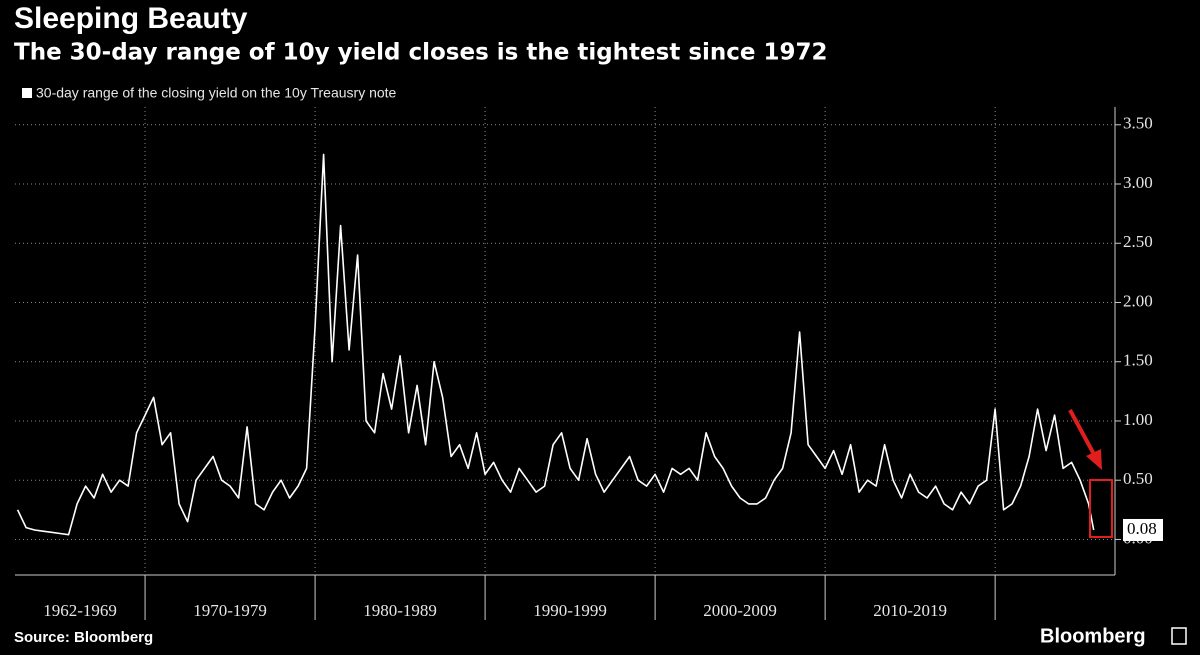 The height and width of the screenshot is (655, 1200). I want to click on last-value-box, so click(1143, 529).